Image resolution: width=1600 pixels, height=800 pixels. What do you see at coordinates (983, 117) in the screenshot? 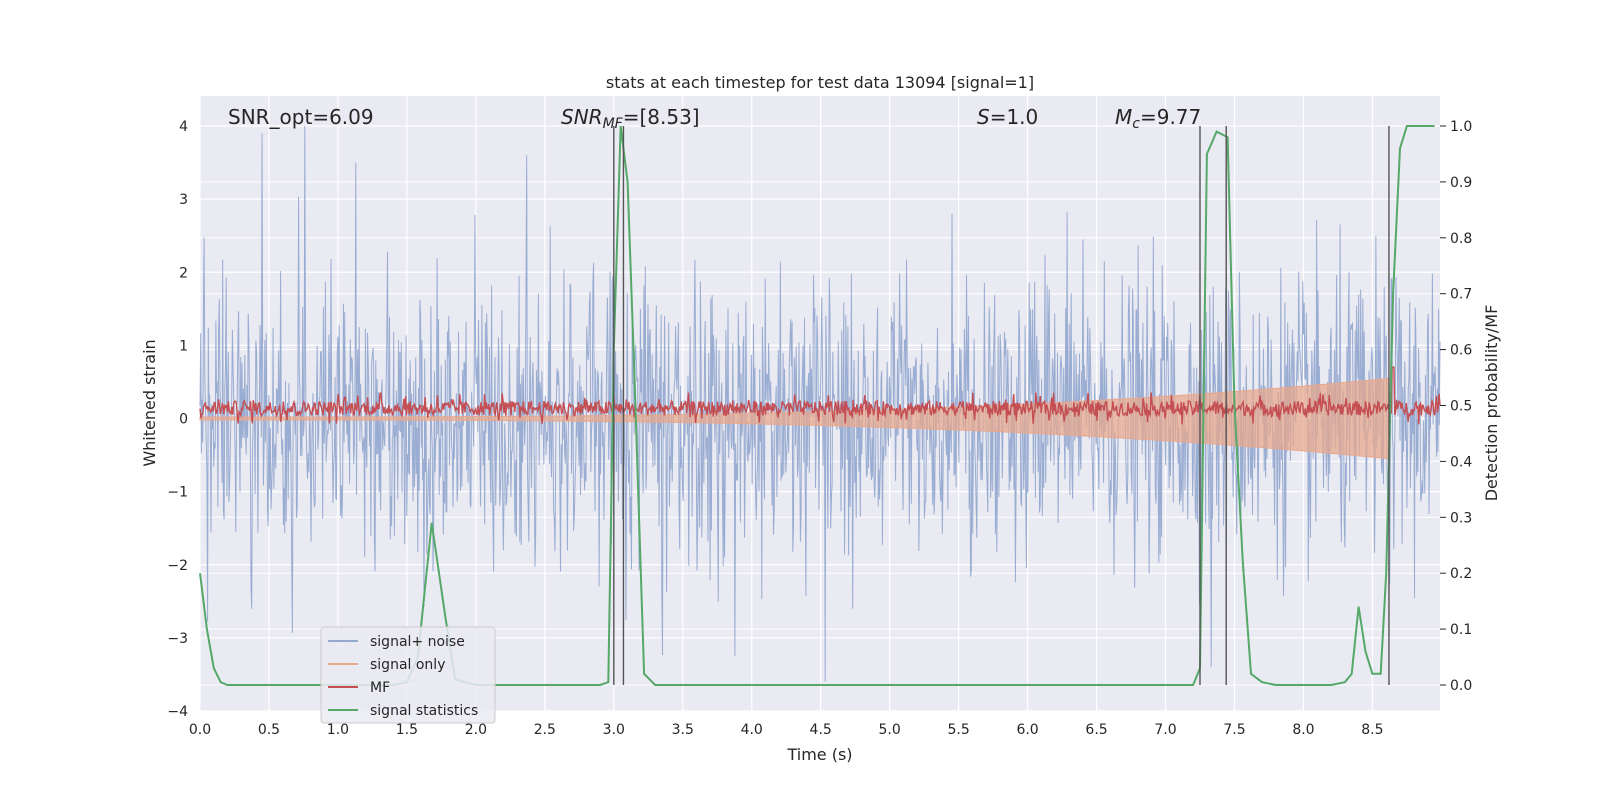
I see `annotation-s-symbol: S` at bounding box center [983, 117].